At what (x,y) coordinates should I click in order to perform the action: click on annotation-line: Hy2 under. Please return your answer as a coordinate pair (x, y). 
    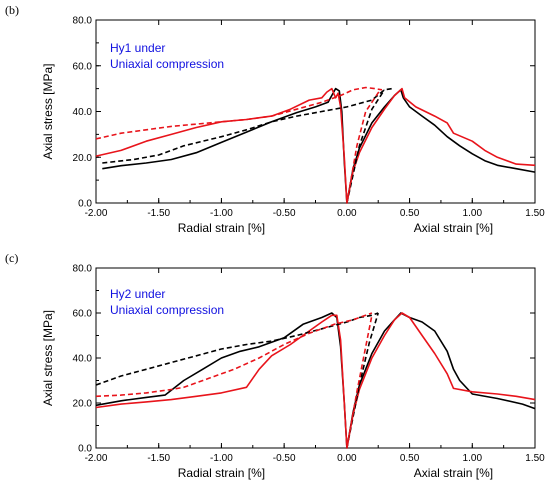
    Looking at the image, I should click on (137, 294).